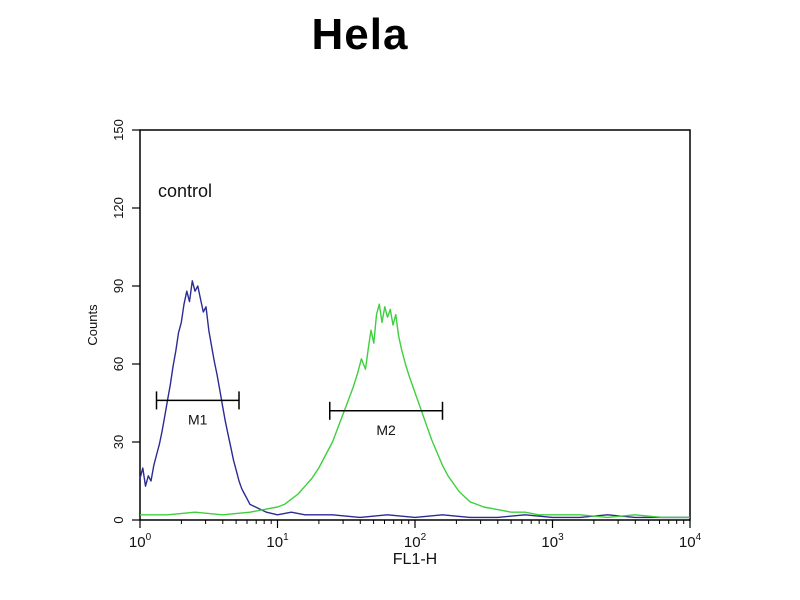  I want to click on x-tick-label: 10⁰, so click(140, 541).